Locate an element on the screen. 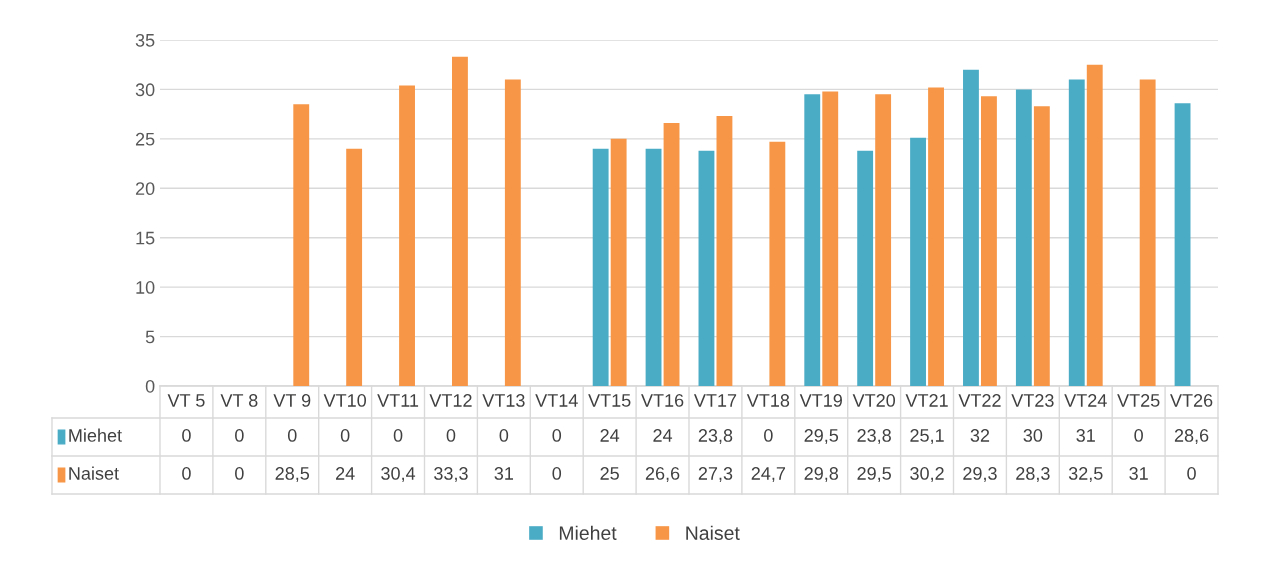 This screenshot has height=567, width=1269. x-tick-label: VT 8 is located at coordinates (239, 400).